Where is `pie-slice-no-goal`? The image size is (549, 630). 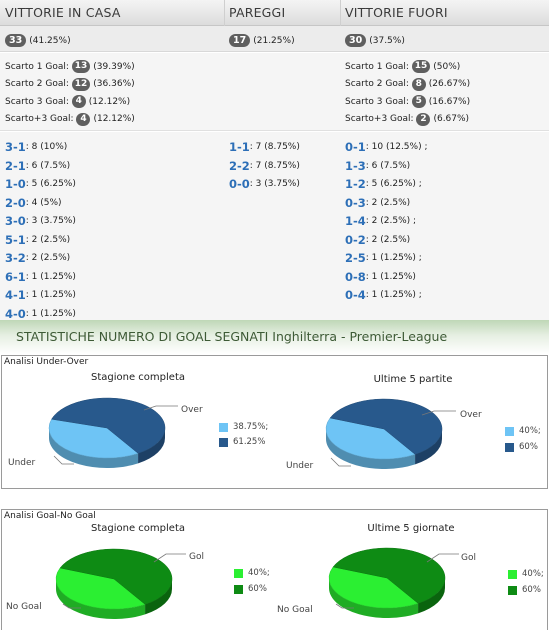
pie-slice-no-goal is located at coordinates (373, 587).